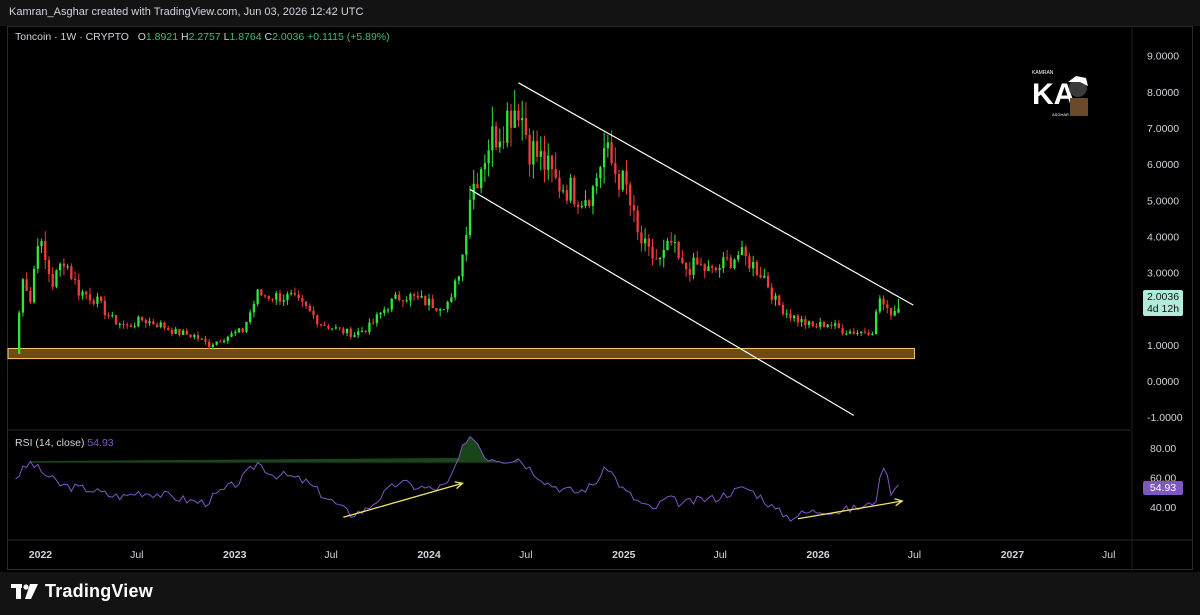  I want to click on divergence-arrow-head, so click(899, 502).